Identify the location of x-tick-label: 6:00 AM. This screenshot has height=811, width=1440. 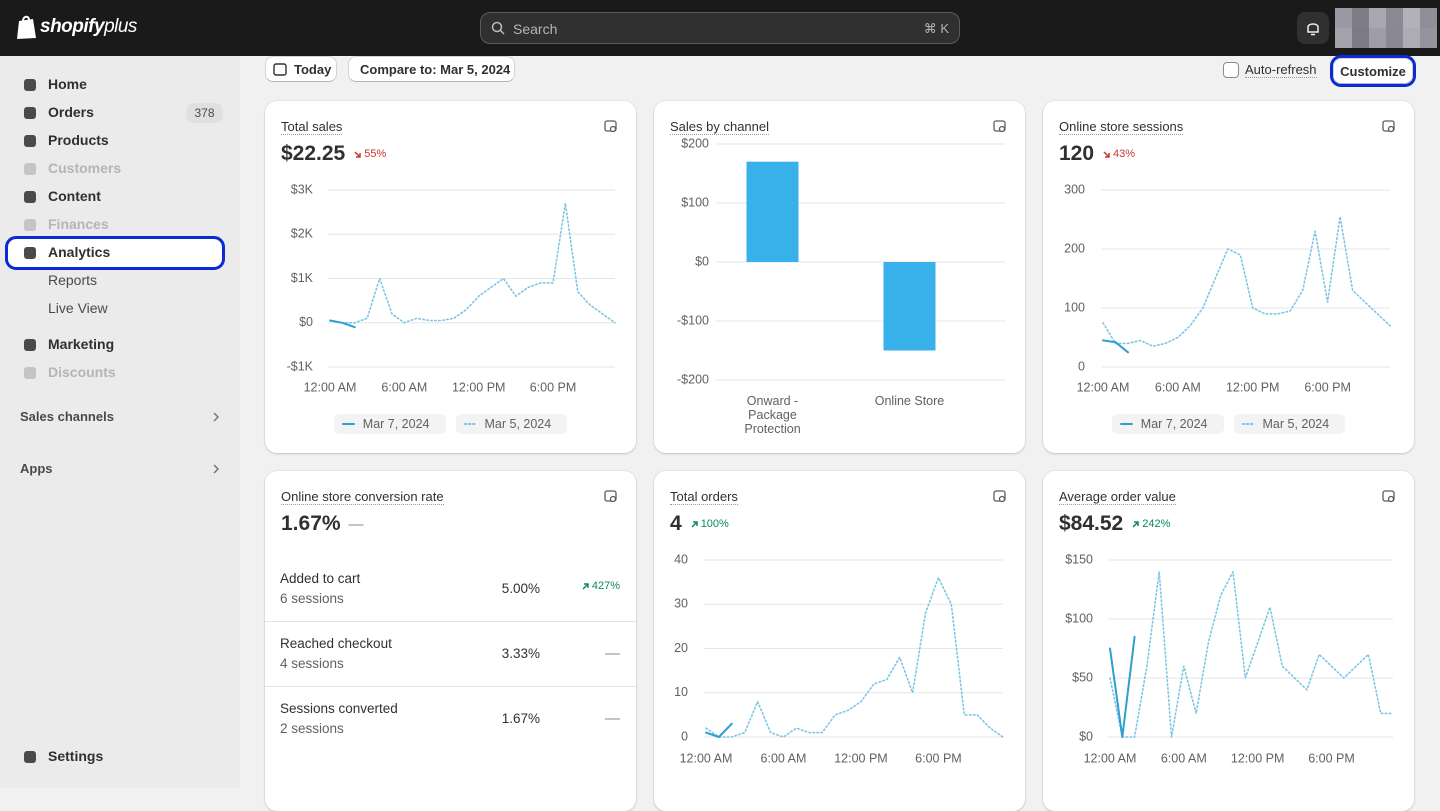
(1178, 387).